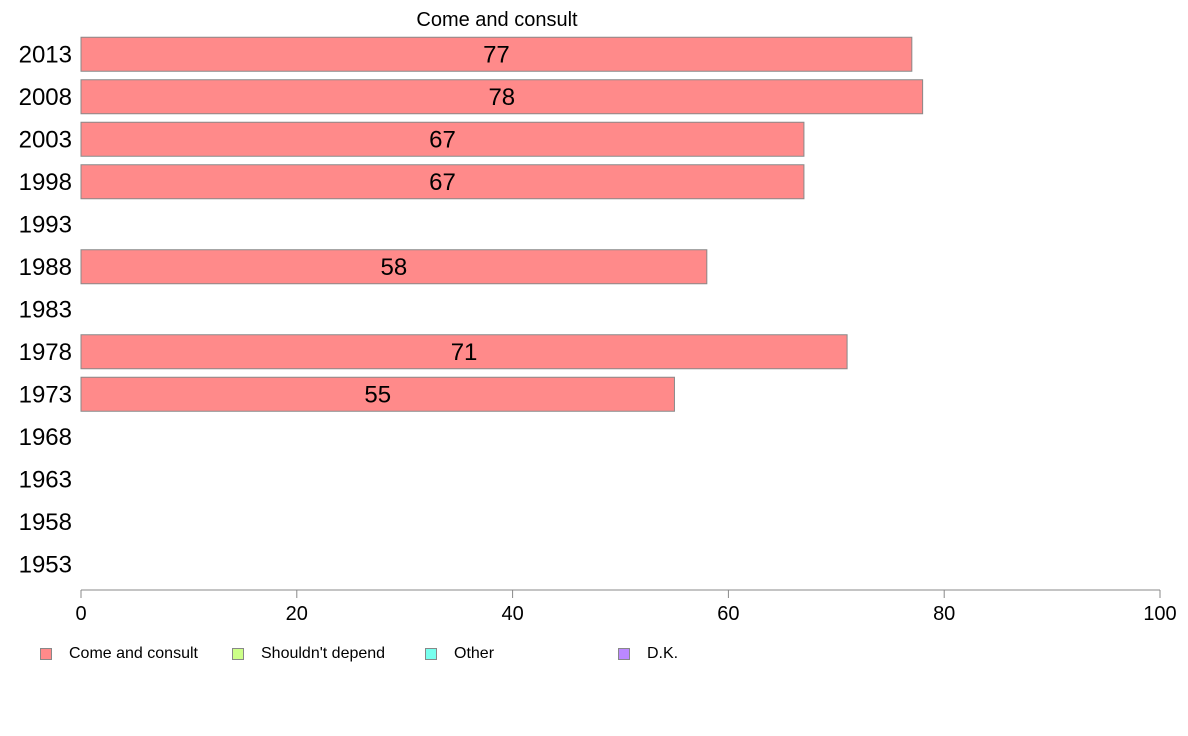 The height and width of the screenshot is (736, 1188). Describe the element at coordinates (1159, 614) in the screenshot. I see `x-tick-label: 100` at that location.